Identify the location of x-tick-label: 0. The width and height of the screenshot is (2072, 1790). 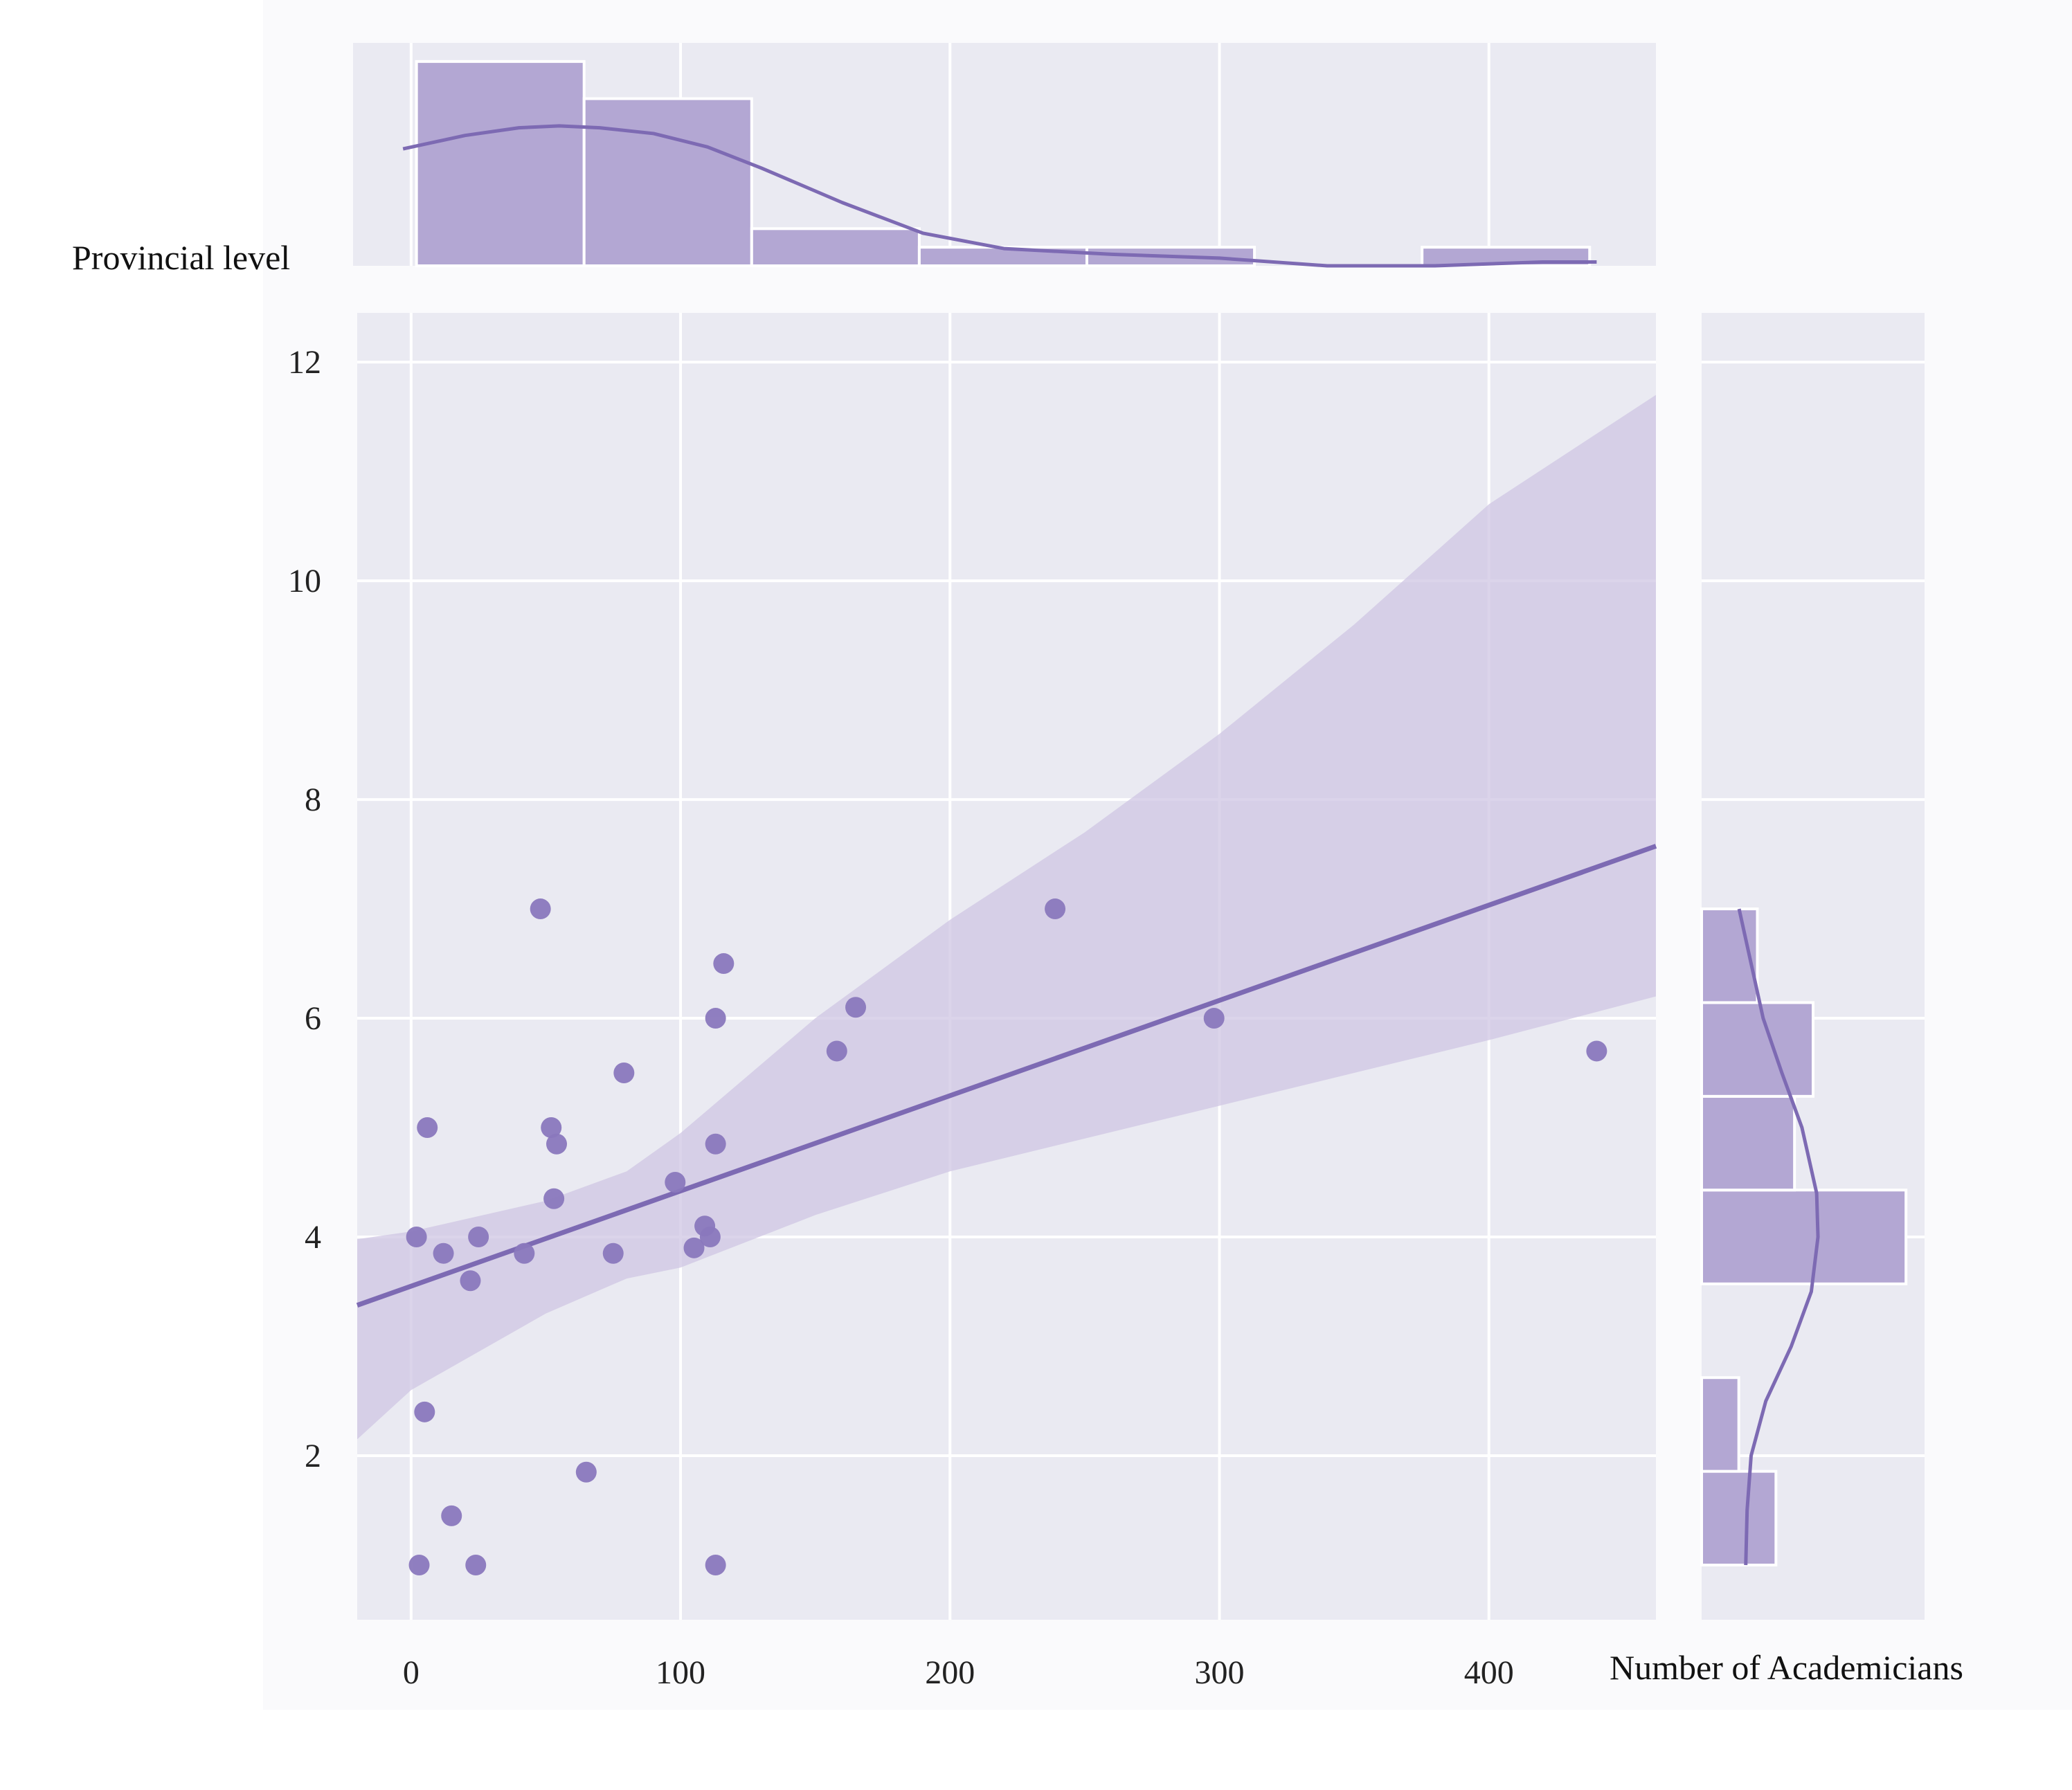
(411, 1672).